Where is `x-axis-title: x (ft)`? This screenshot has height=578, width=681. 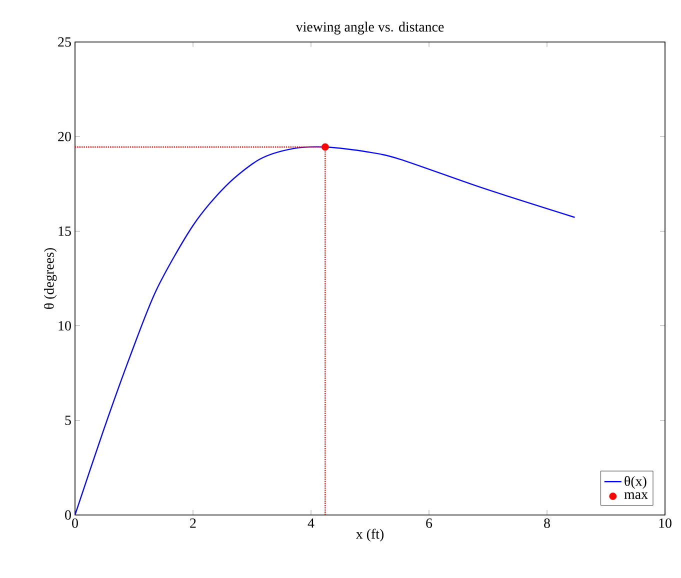
x-axis-title: x (ft) is located at coordinates (370, 535).